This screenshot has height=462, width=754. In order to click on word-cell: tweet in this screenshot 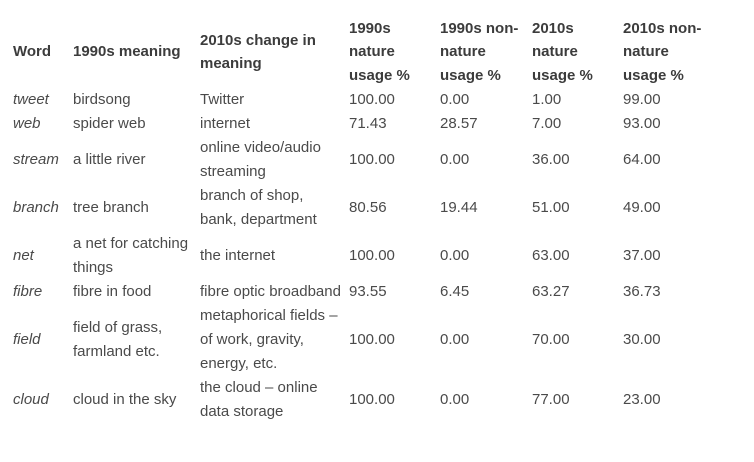, I will do `click(31, 99)`.